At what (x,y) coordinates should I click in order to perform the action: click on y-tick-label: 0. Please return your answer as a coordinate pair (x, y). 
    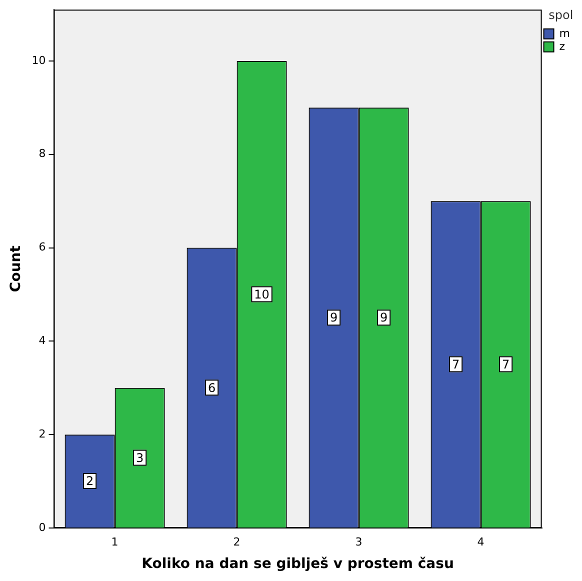
    Looking at the image, I should click on (42, 527).